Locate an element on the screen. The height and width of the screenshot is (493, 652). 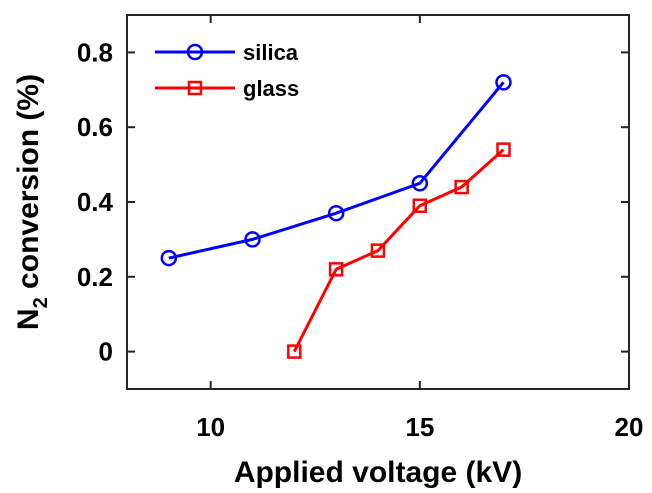
y-axis-title: N2 conversion (%) is located at coordinates (32, 202).